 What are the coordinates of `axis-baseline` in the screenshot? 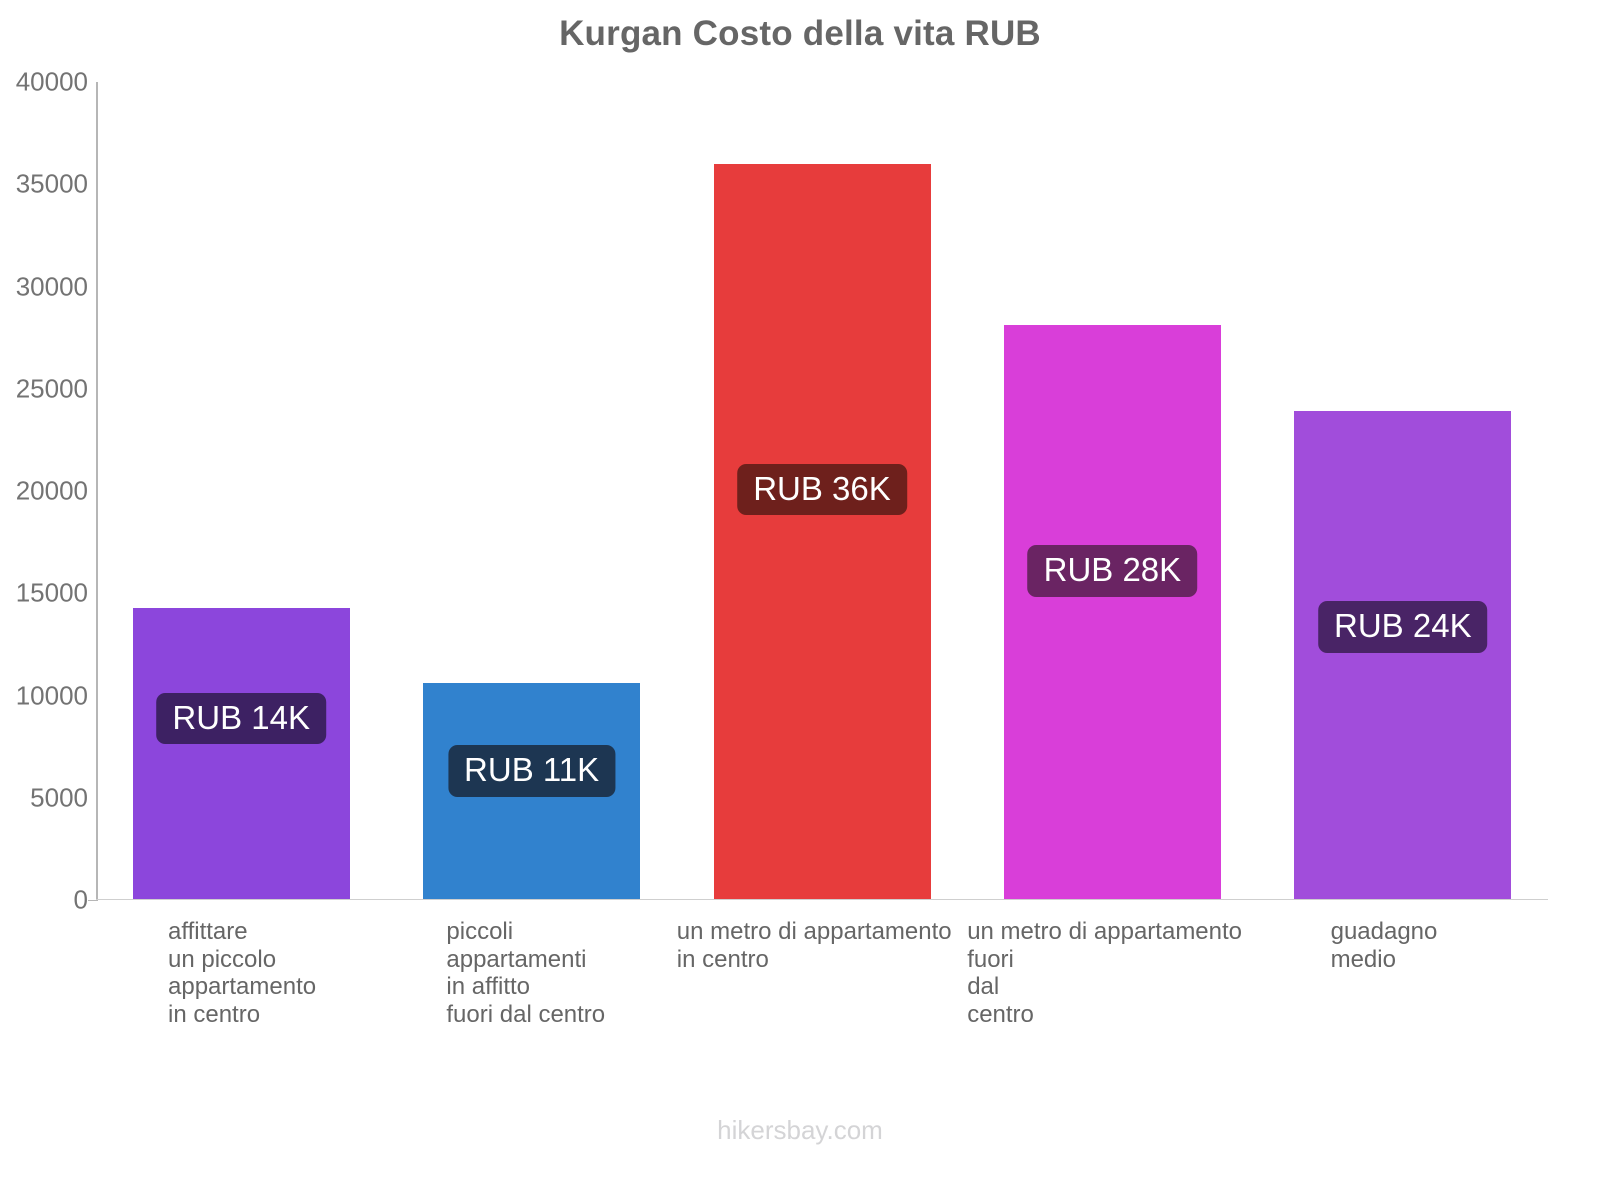 It's located at (822, 899).